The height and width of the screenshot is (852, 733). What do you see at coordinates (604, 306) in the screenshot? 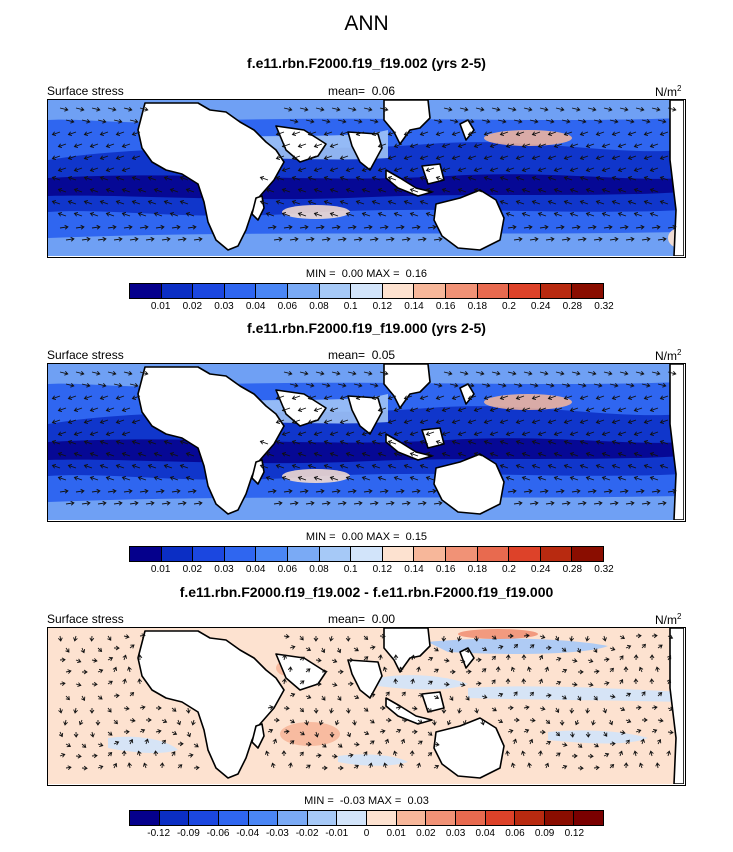
I see `colorbar-tick-label: 0.32` at bounding box center [604, 306].